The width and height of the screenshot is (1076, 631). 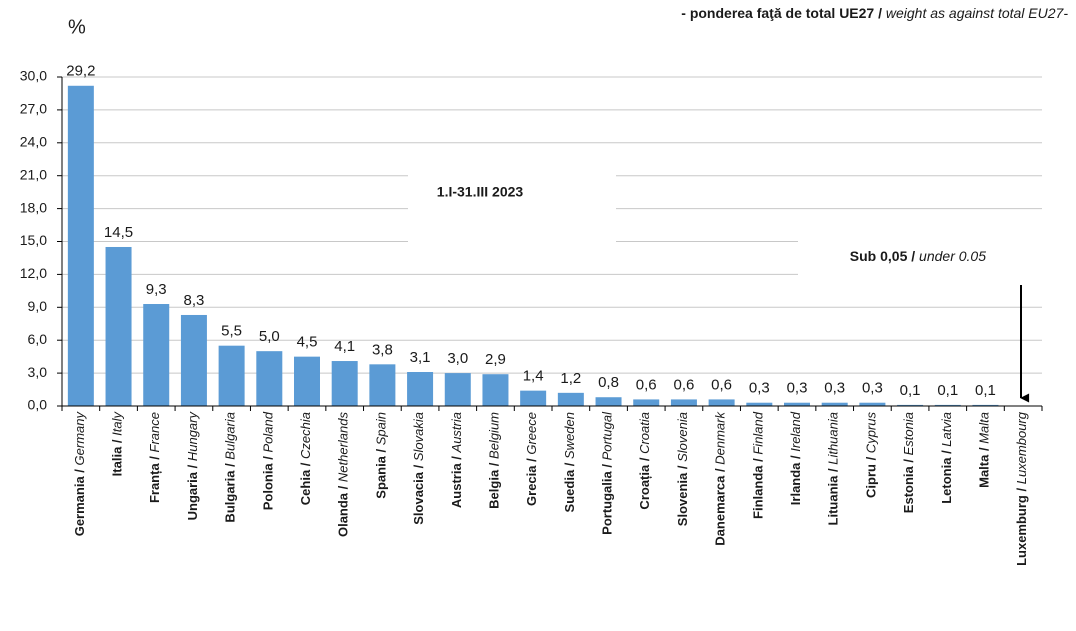 What do you see at coordinates (833, 468) in the screenshot?
I see `x-tick-label: Lituania / Lithuania` at bounding box center [833, 468].